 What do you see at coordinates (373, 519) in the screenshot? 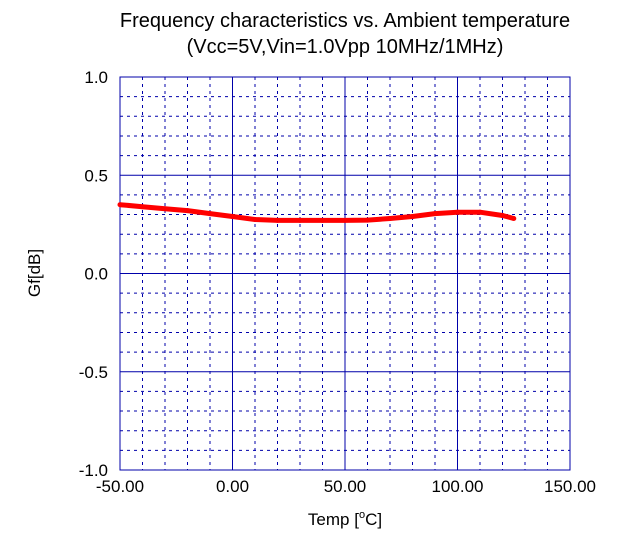
I see `x-axis-label-unit: C]` at bounding box center [373, 519].